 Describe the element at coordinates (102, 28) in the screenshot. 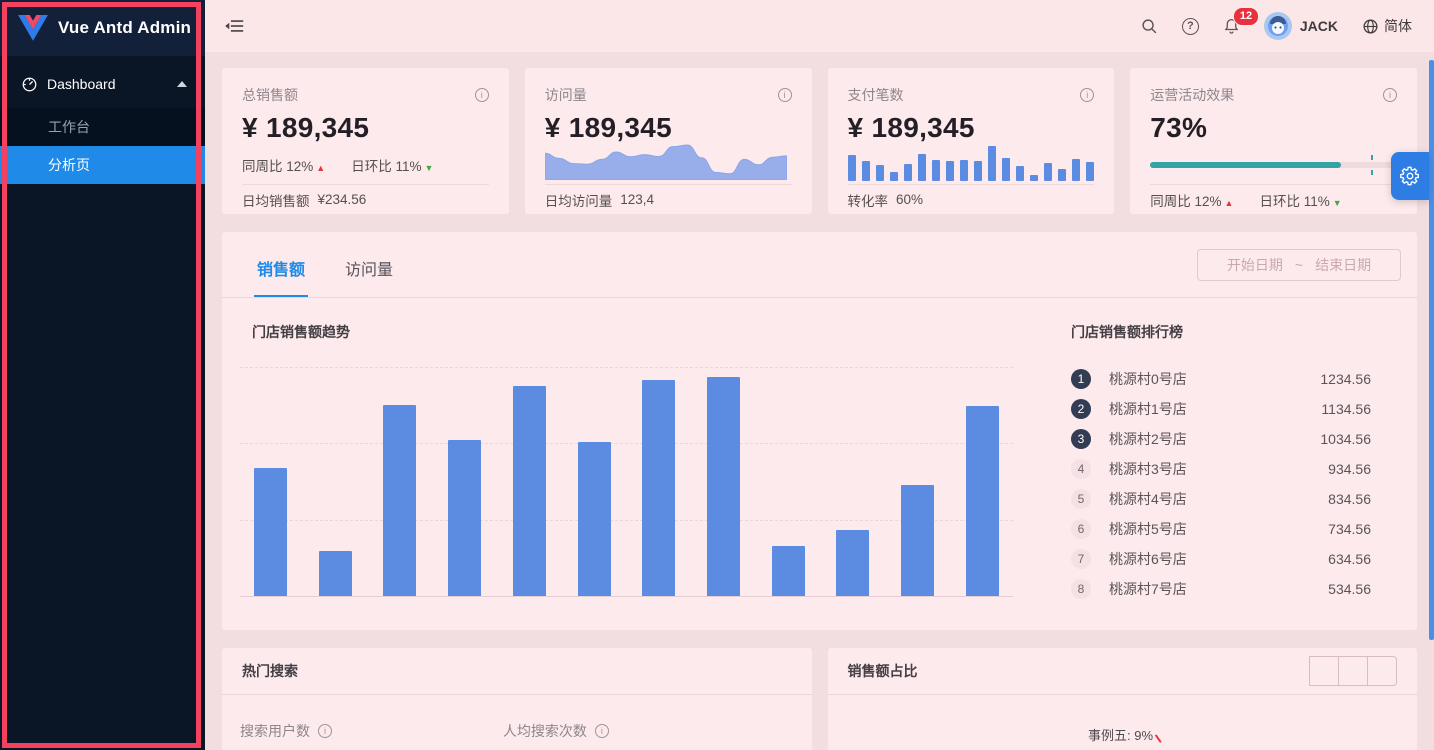

I see `app-logo: Vue Antd Admin` at that location.